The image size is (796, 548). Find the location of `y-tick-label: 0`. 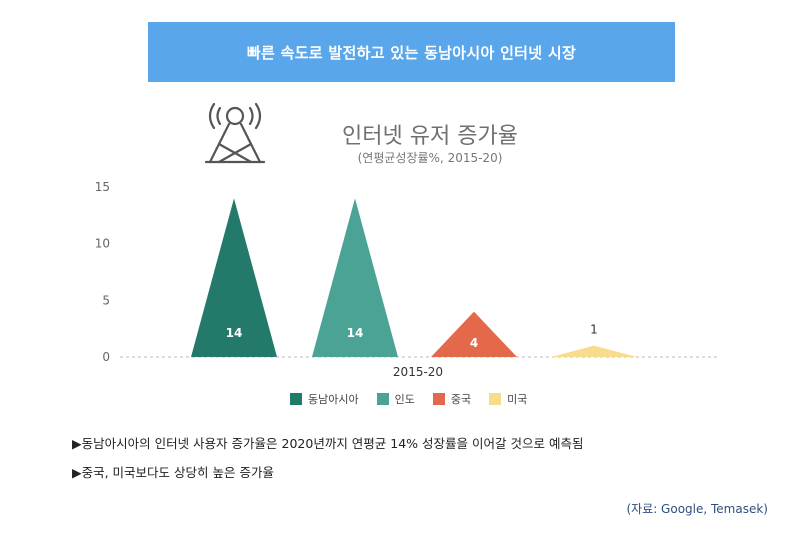

y-tick-label: 0 is located at coordinates (106, 357).